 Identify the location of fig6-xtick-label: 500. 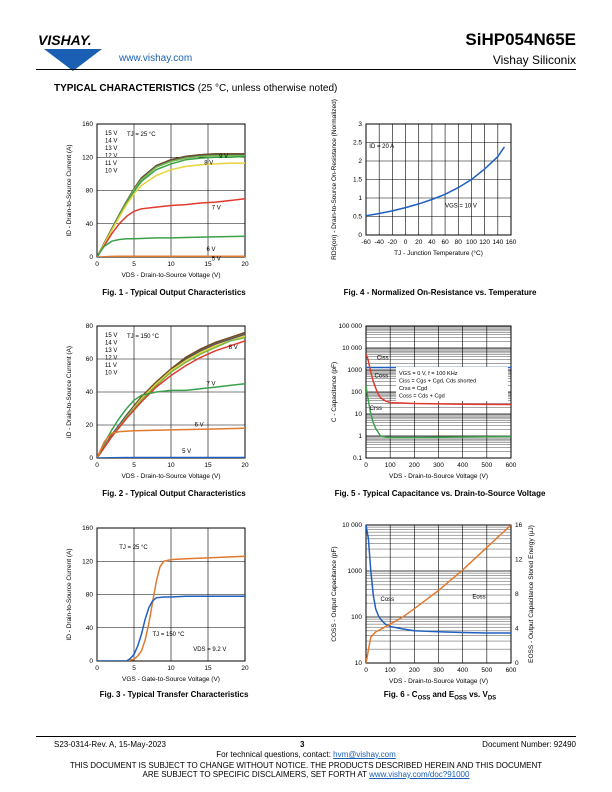
(486, 670).